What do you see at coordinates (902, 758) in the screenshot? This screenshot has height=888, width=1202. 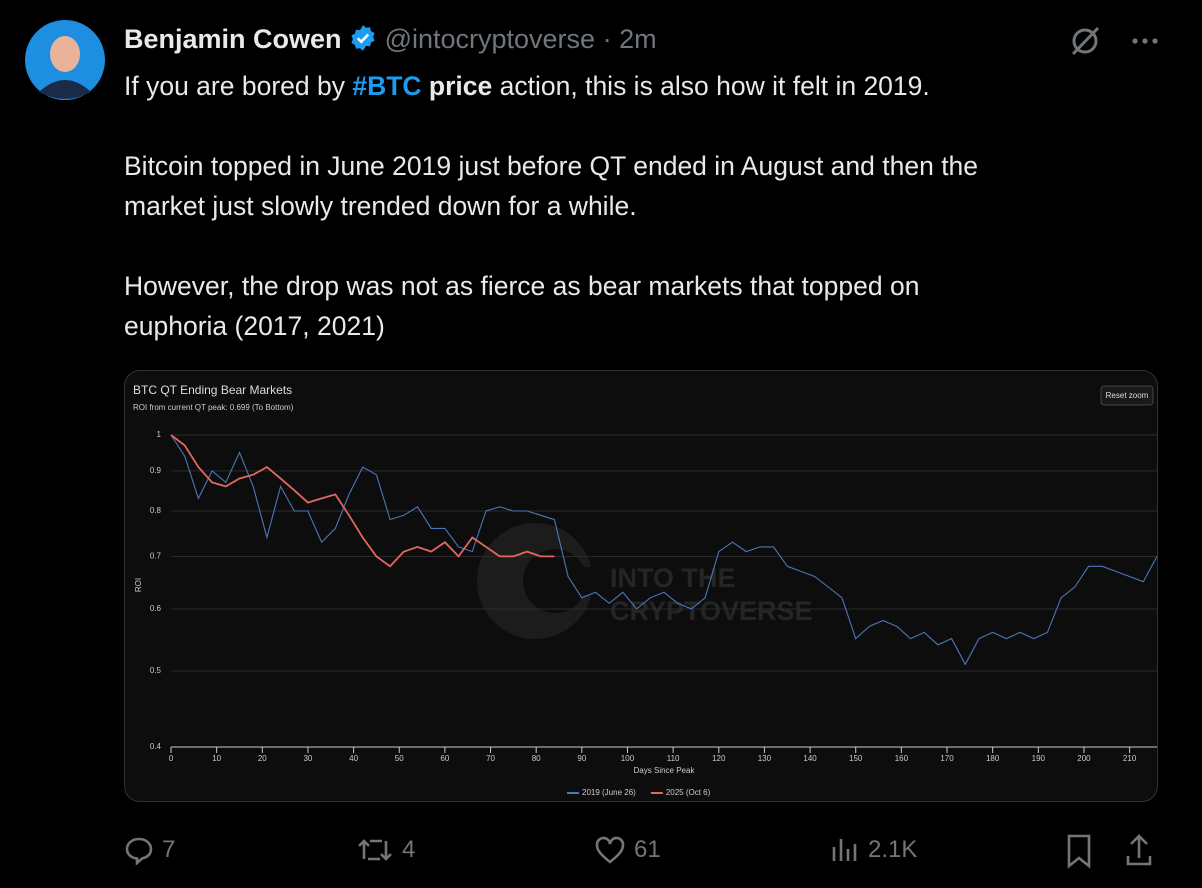 I see `x-tick-label: 160` at bounding box center [902, 758].